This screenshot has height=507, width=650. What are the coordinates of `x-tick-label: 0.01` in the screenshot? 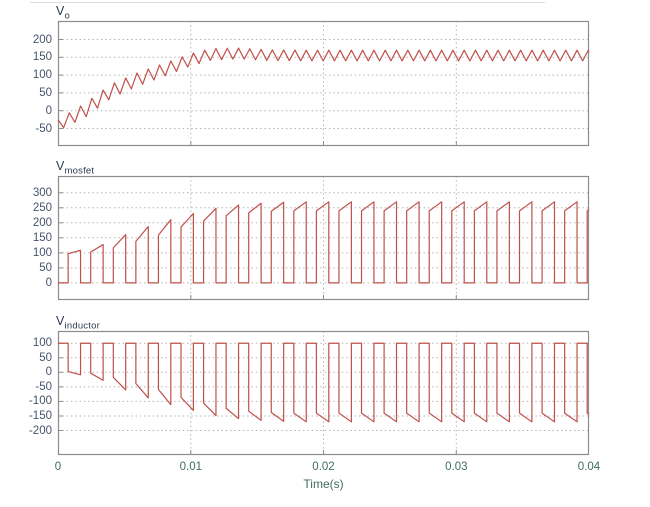 It's located at (190, 467).